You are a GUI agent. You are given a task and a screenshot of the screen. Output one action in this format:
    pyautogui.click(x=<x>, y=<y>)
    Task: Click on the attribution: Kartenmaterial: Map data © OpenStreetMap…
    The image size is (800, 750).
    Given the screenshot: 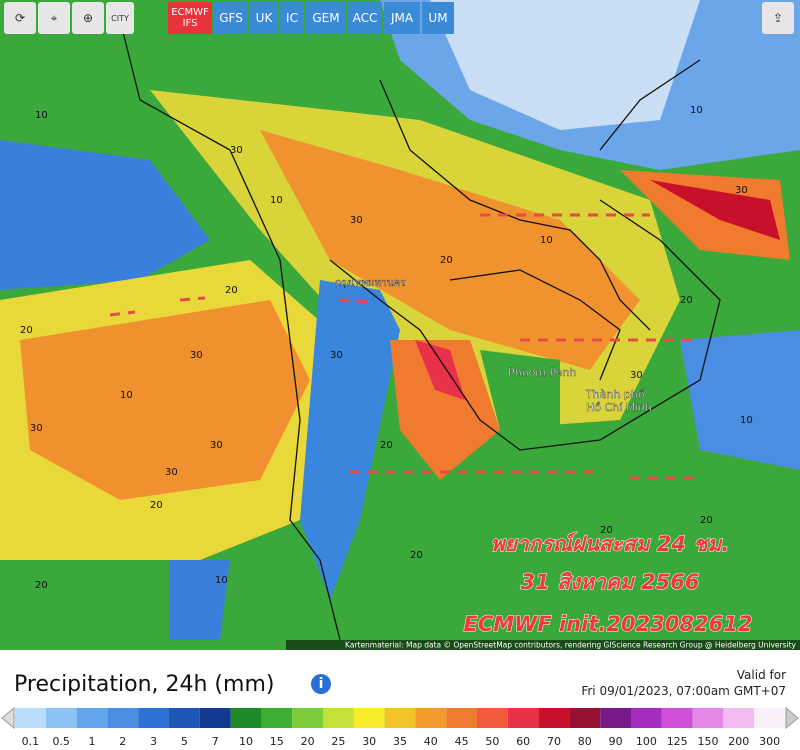 What is the action you would take?
    pyautogui.click(x=571, y=645)
    